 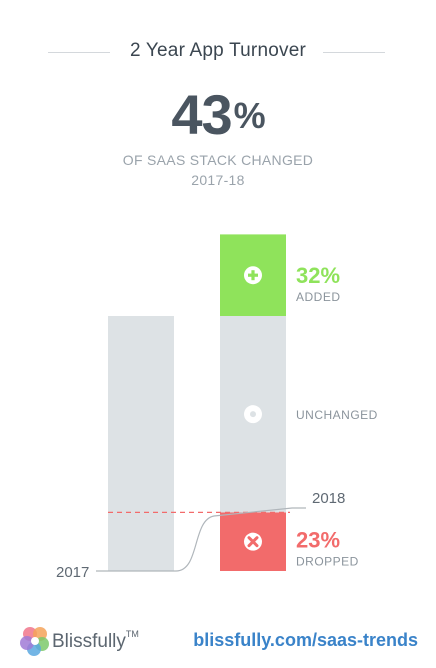 What do you see at coordinates (318, 540) in the screenshot?
I see `dropped-percent-label: 23%` at bounding box center [318, 540].